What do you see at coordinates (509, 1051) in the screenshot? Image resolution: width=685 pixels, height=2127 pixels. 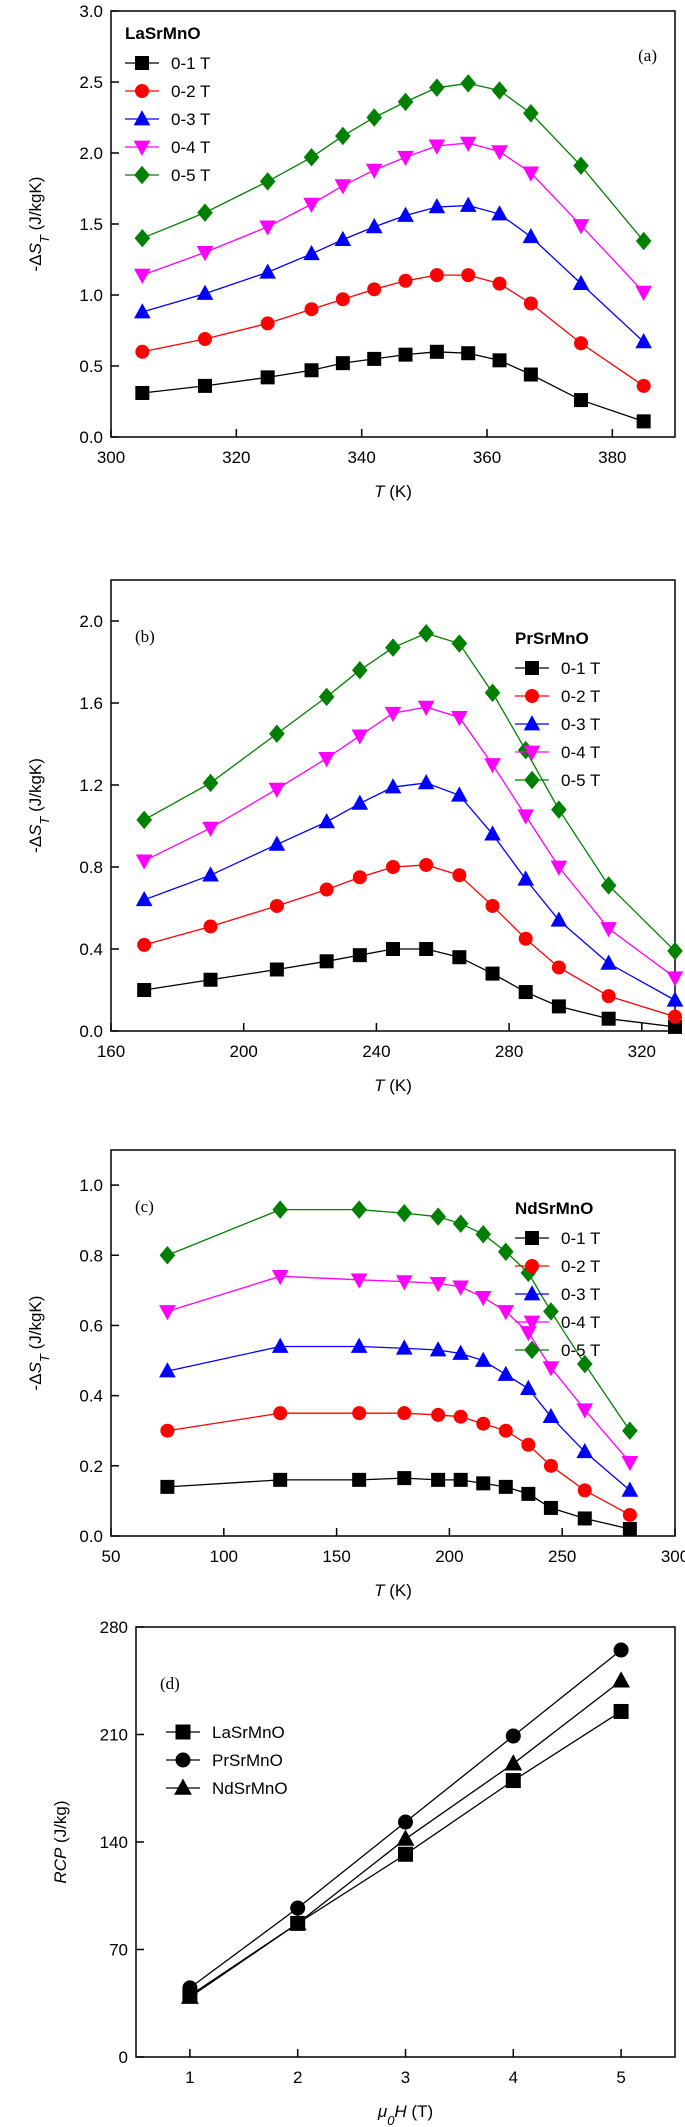 I see `x-tick-label: 280` at bounding box center [509, 1051].